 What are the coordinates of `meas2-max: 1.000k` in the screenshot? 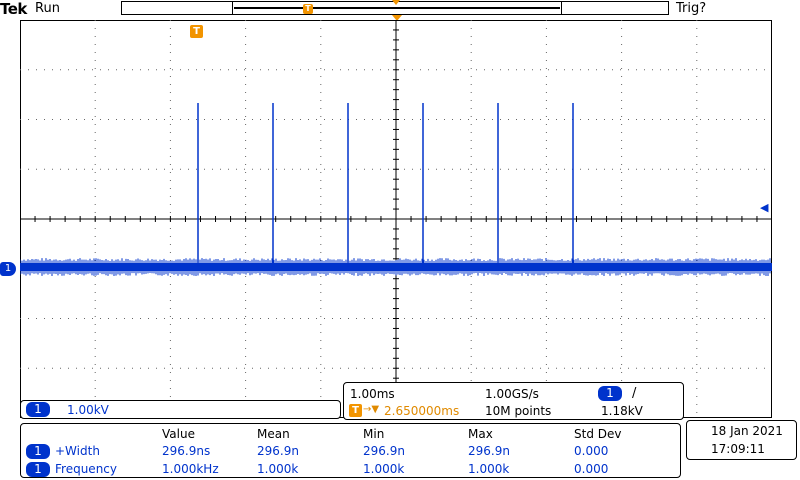 It's located at (489, 469).